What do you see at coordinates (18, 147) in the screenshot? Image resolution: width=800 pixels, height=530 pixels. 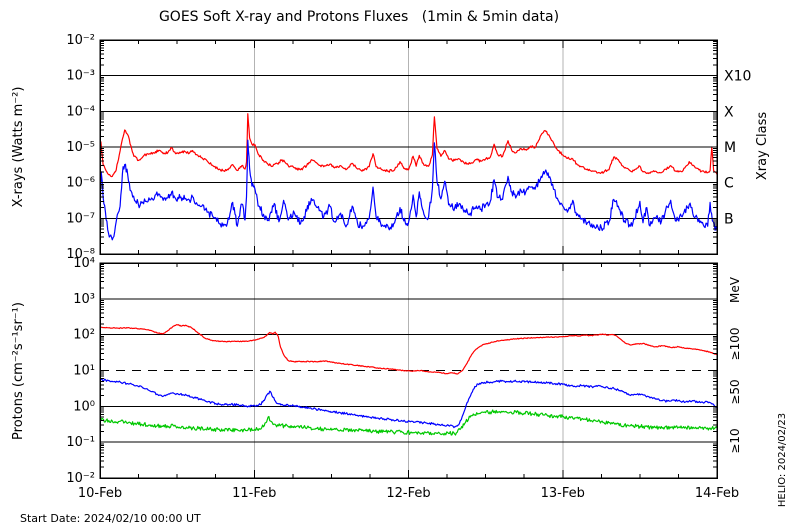 I see `xray-y-axis-label: X-rays (Watts m⁻²)` at bounding box center [18, 147].